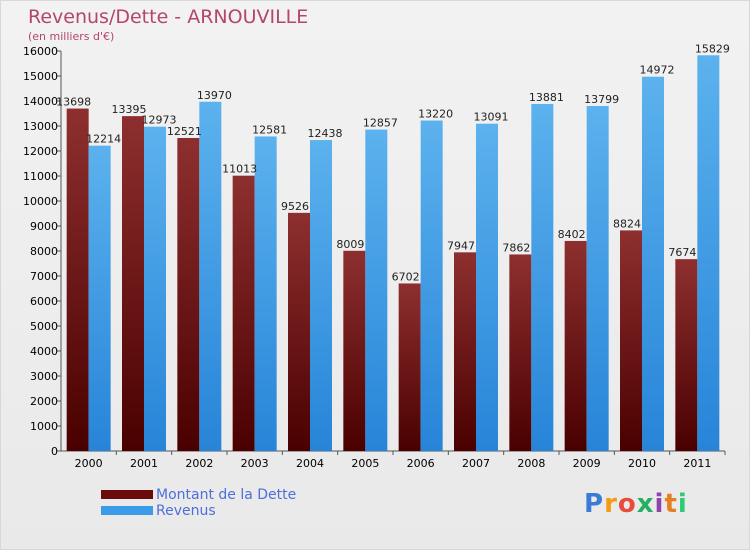 This screenshot has width=750, height=550. I want to click on x-tick-label: 2010, so click(642, 463).